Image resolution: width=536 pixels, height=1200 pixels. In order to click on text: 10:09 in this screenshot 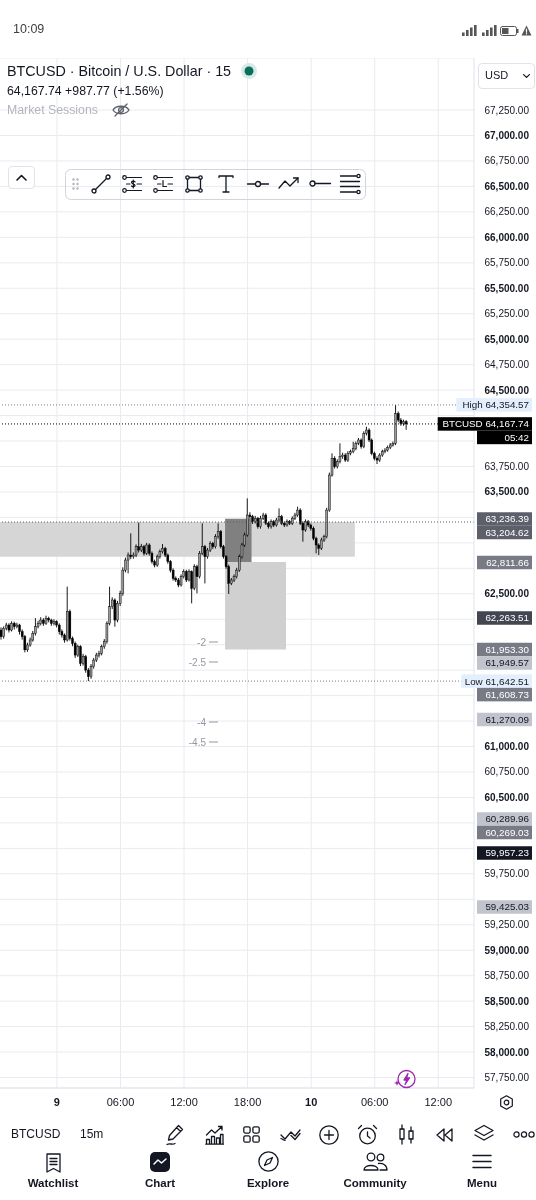, I will do `click(29, 29)`.